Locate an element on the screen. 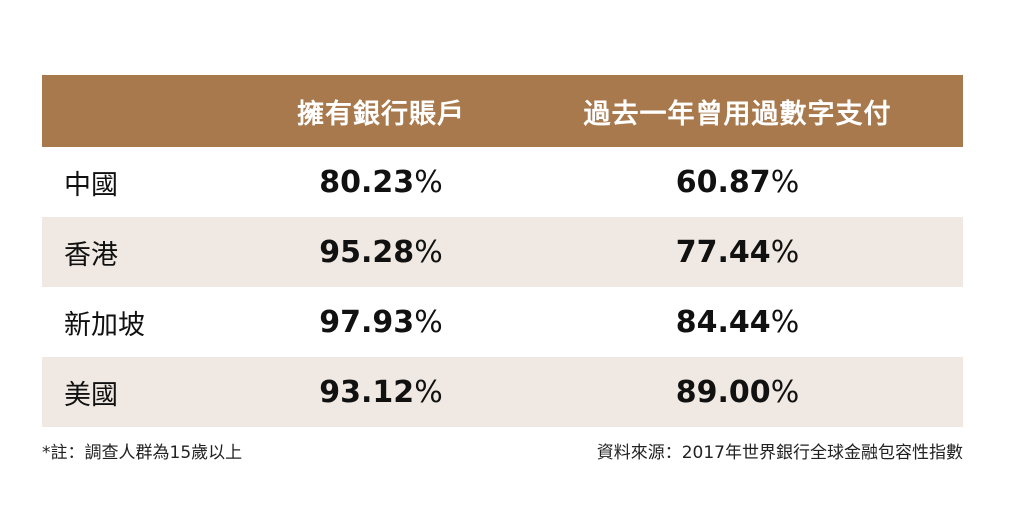 The height and width of the screenshot is (529, 1024). header-bank-account: 擁有銀行賬戶 is located at coordinates (381, 114).